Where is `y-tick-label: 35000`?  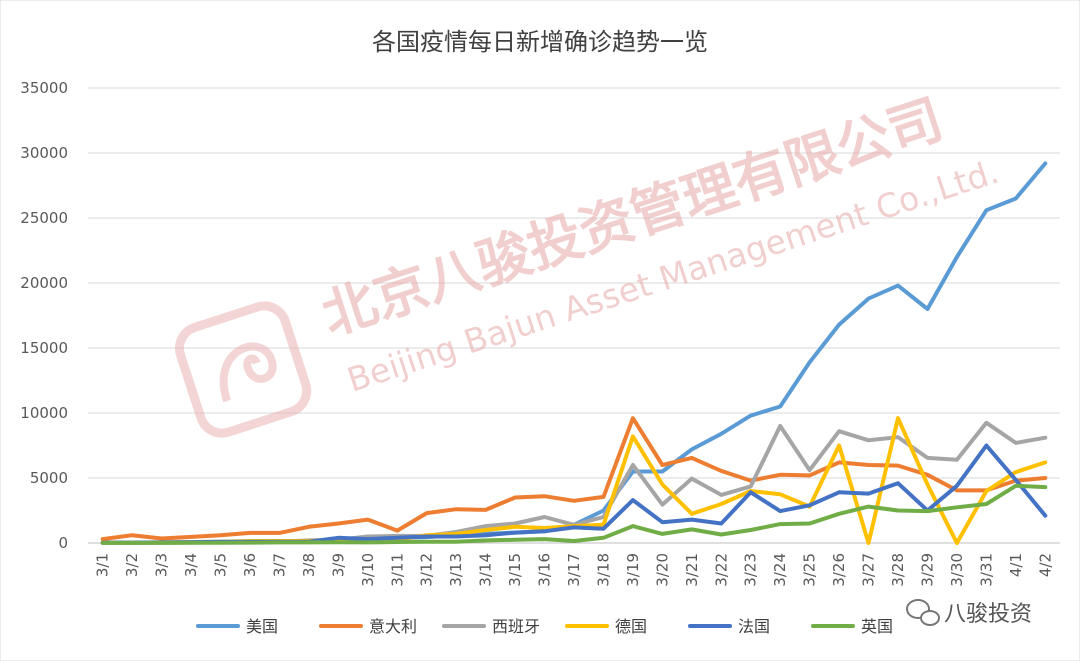 y-tick-label: 35000 is located at coordinates (44, 88).